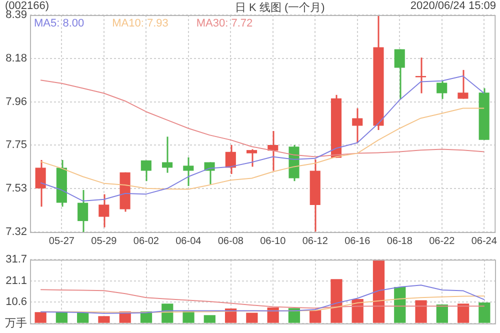 Image resolution: width=500 pixels, height=333 pixels. Describe the element at coordinates (442, 241) in the screenshot. I see `x-tick-label: 06-22` at that location.